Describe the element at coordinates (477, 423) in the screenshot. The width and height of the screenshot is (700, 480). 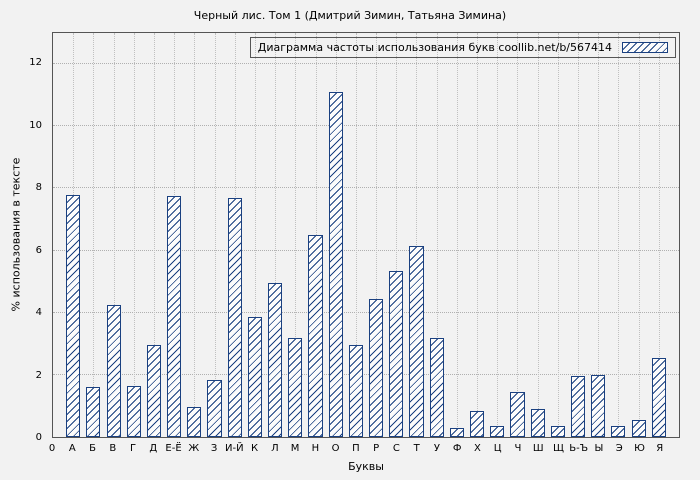
I see `bar-Х` at that location.